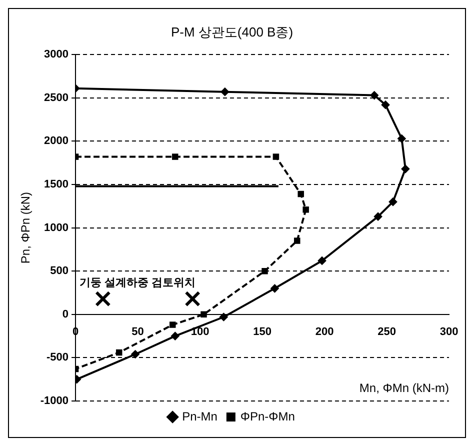 The width and height of the screenshot is (474, 446). What do you see at coordinates (404, 388) in the screenshot?
I see `x-axis-title: Mn, ΦMn (kN-m)` at bounding box center [404, 388].